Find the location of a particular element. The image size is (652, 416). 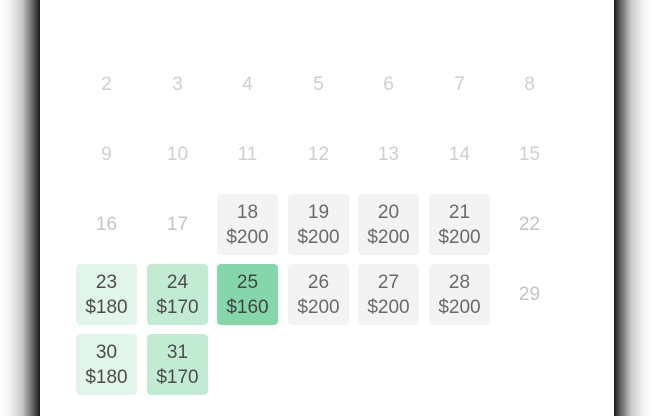

day-number: 3 is located at coordinates (177, 84).